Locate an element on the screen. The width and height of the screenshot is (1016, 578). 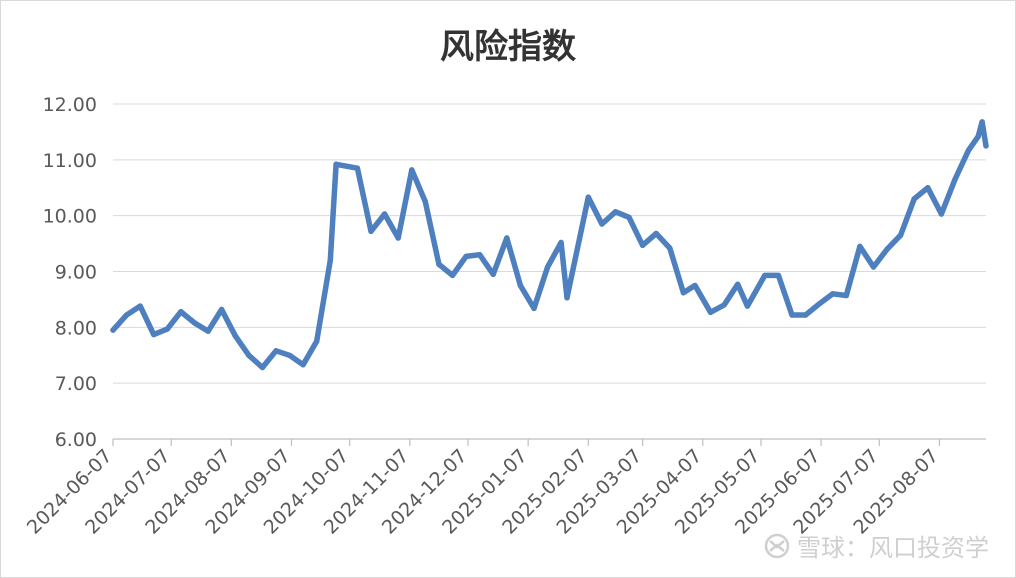
y-tick-label: 9.00 is located at coordinates (76, 273).